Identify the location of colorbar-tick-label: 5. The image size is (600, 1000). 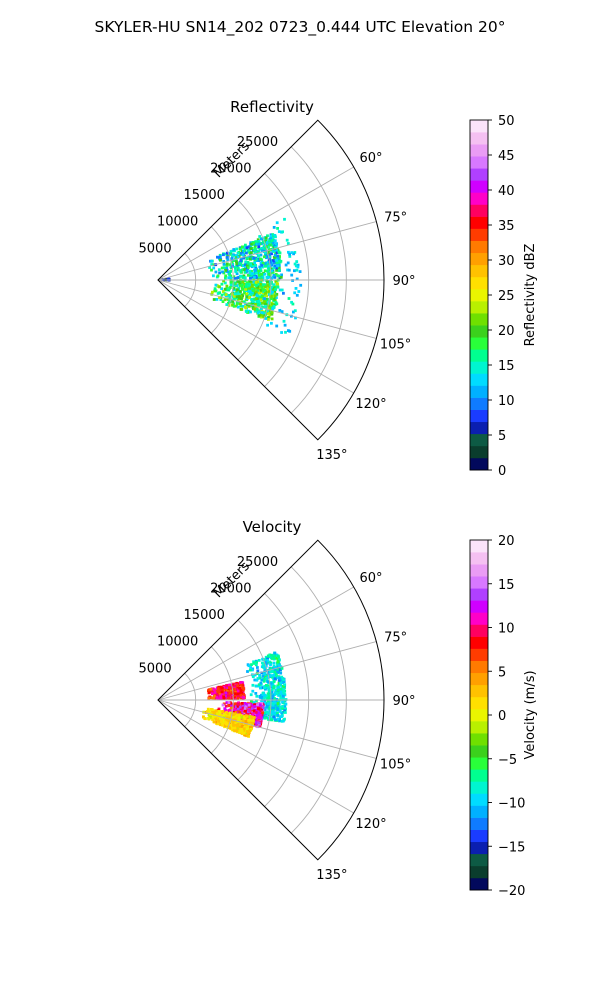
(502, 672).